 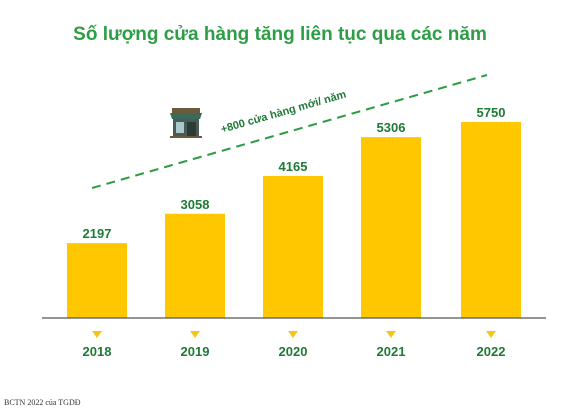 What do you see at coordinates (391, 351) in the screenshot?
I see `year-label-2021: 2021` at bounding box center [391, 351].